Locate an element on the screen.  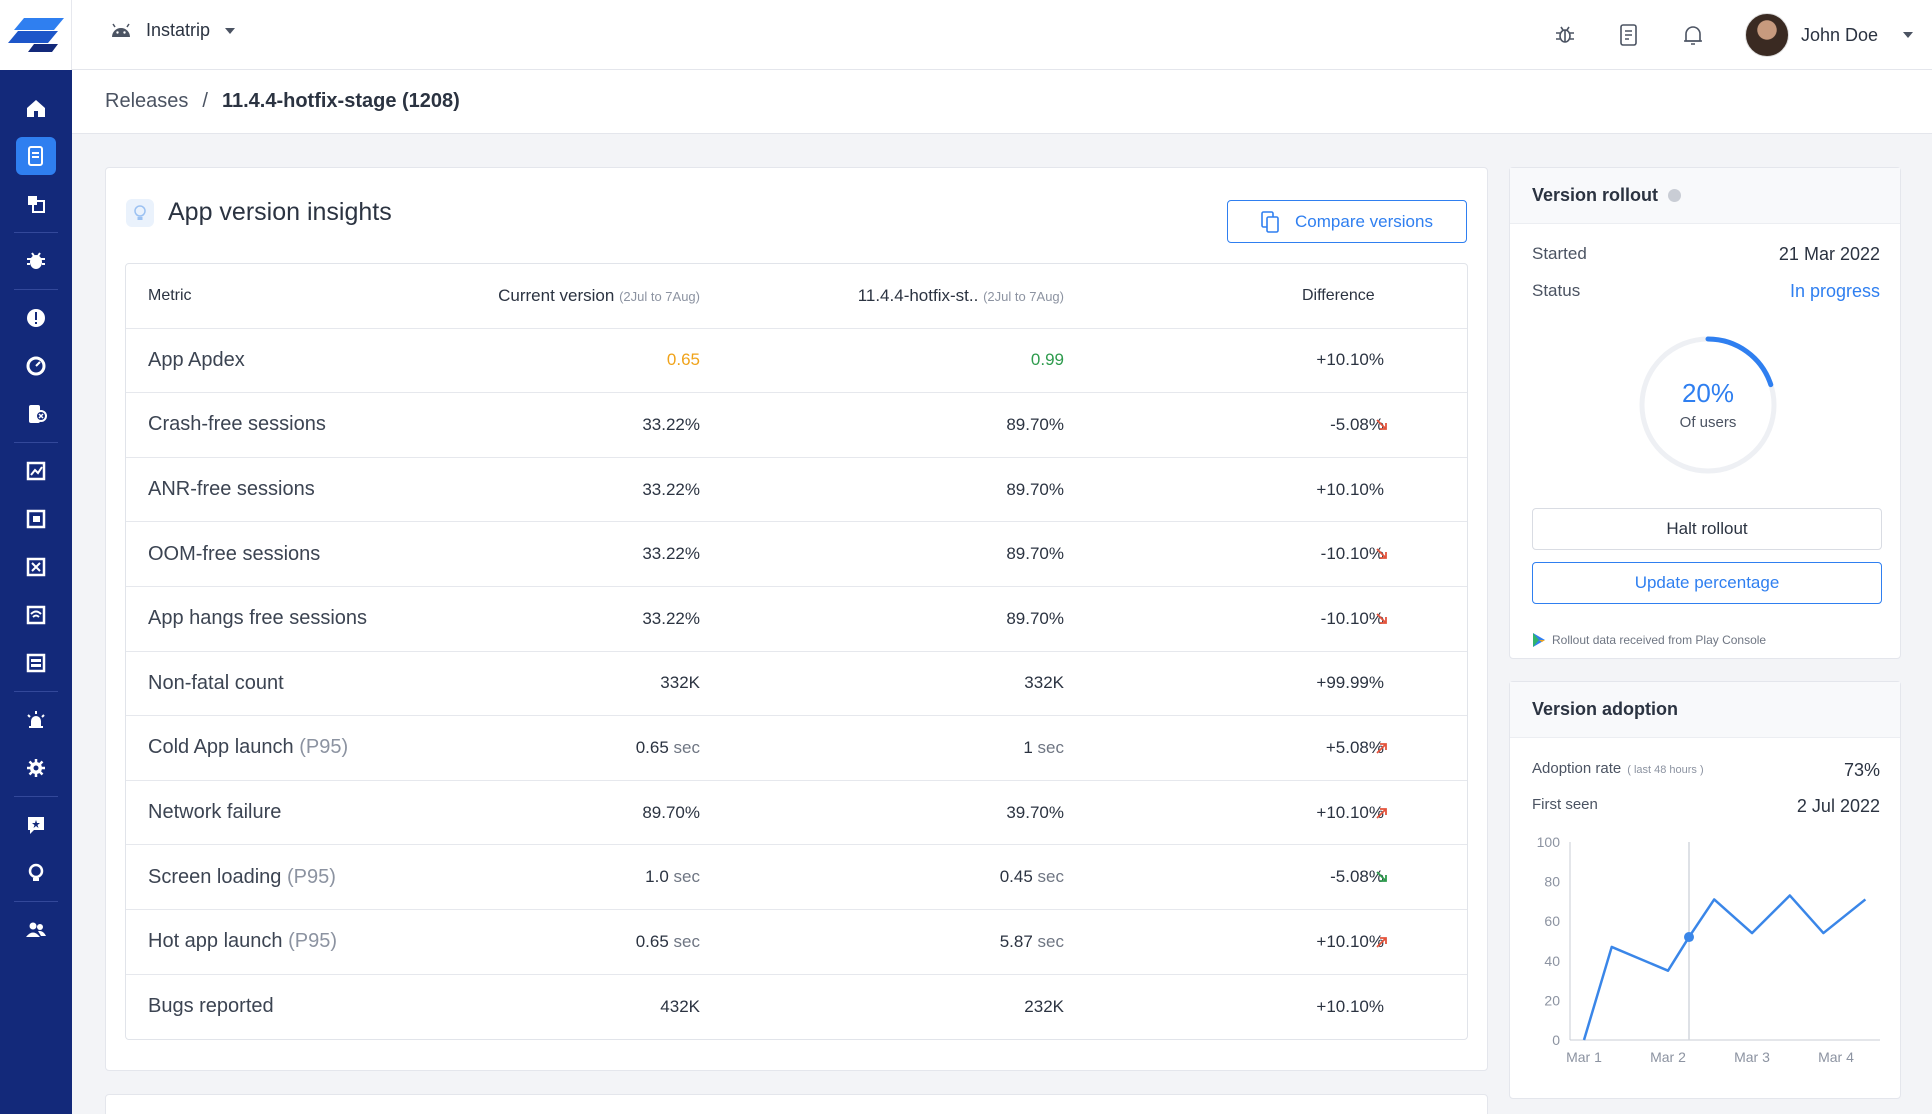
current-value: 0.65 sec is located at coordinates (667, 941).